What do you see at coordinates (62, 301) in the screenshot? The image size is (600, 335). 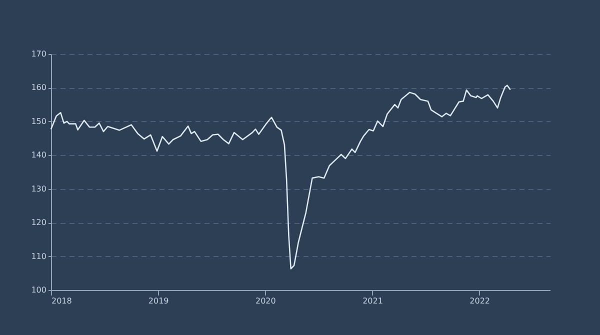 I see `x-tick-label: 2018` at bounding box center [62, 301].